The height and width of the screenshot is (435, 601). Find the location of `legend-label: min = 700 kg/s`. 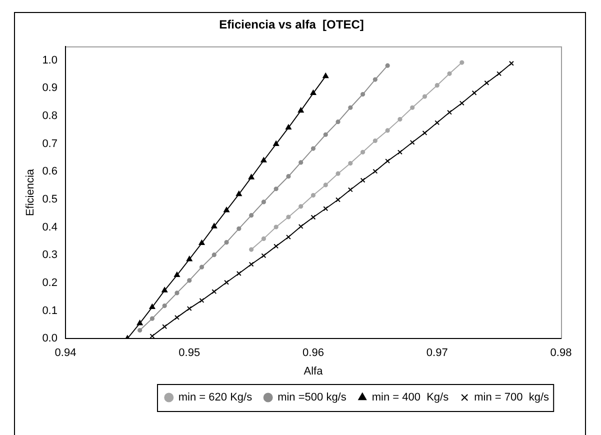

legend-label: min = 700 kg/s is located at coordinates (512, 398).